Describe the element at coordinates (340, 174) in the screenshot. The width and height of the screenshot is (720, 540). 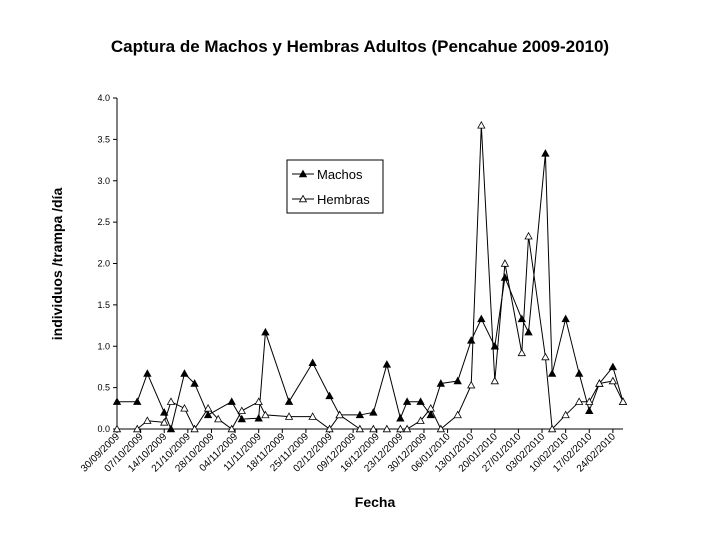
I see `legend-label: Machos` at that location.